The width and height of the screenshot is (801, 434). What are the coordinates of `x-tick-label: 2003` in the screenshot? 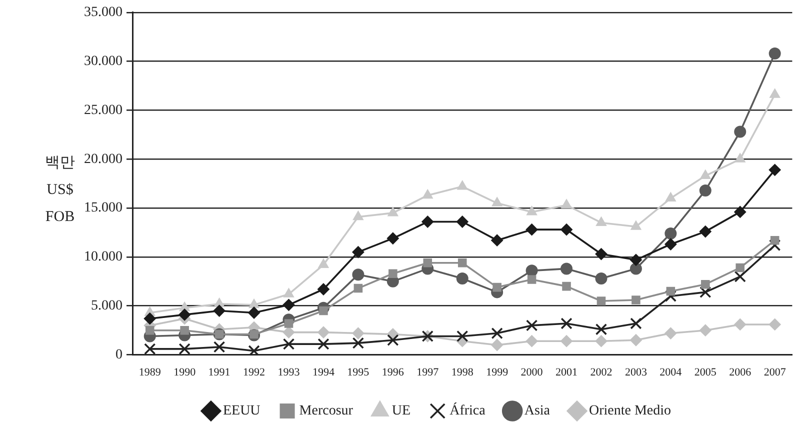 It's located at (636, 372).